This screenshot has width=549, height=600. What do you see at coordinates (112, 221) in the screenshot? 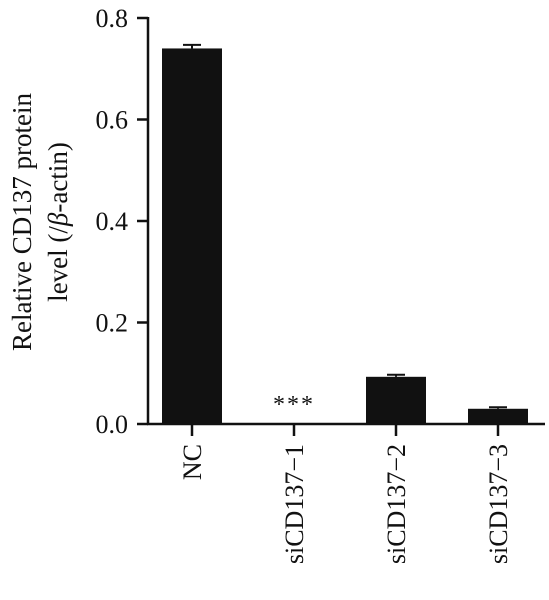
I see `y-tick-label: 0.4` at bounding box center [112, 221].